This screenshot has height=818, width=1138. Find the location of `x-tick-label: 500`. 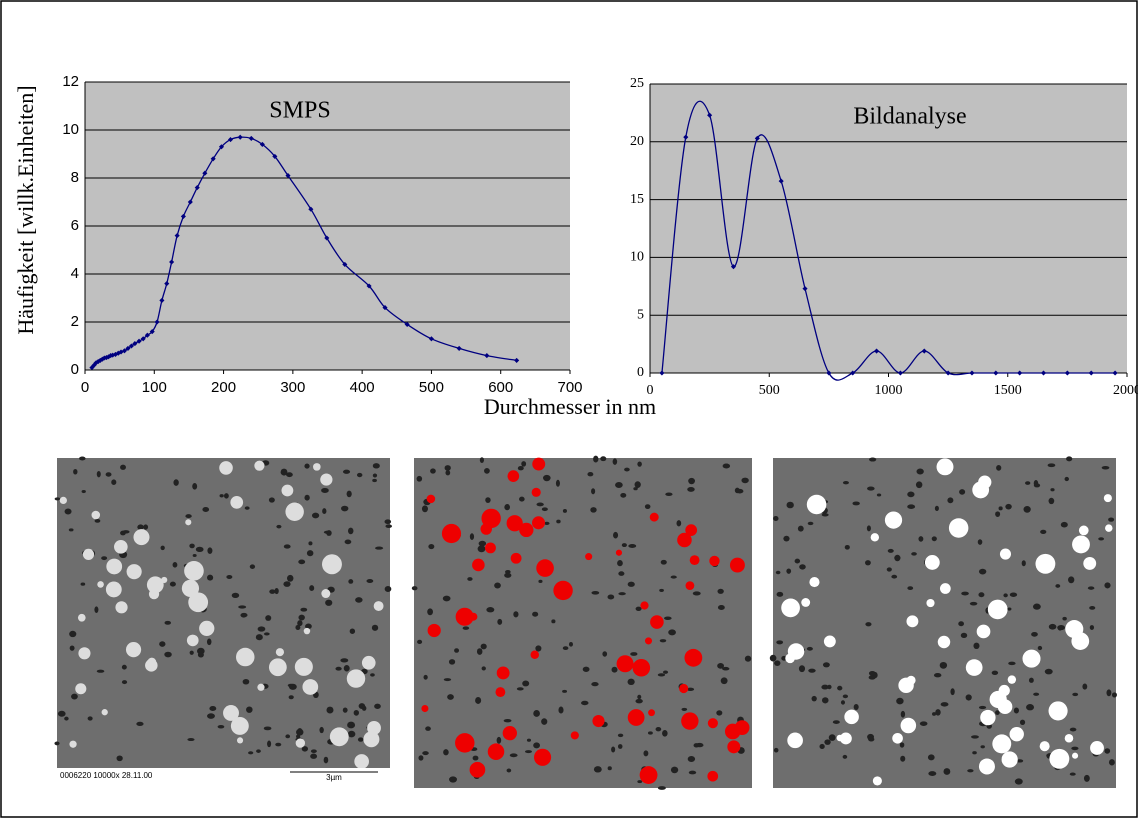

x-tick-label: 500 is located at coordinates (431, 387).